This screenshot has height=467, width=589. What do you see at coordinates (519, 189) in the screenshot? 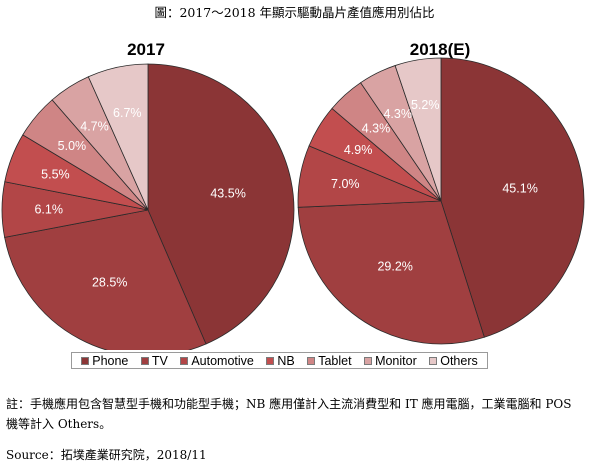
I see `data-label-2018-phone: 45.1%` at bounding box center [519, 189].